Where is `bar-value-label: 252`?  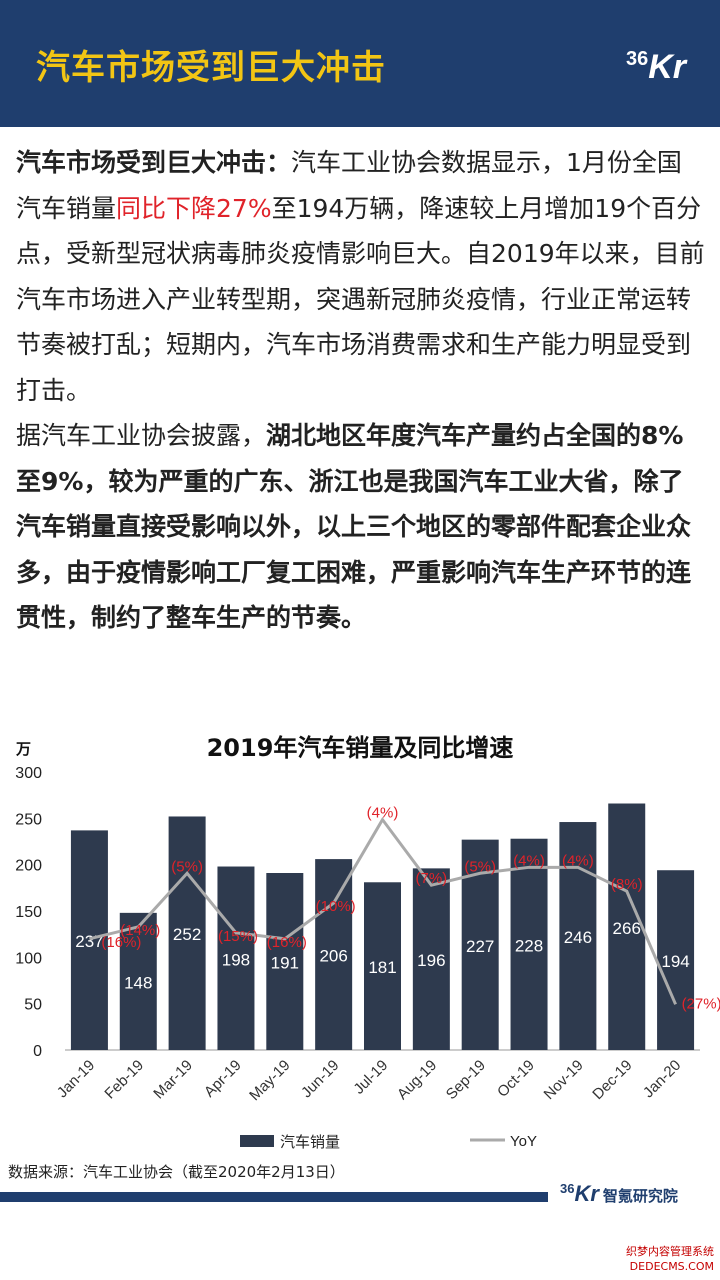
bar-value-label: 252 is located at coordinates (187, 934).